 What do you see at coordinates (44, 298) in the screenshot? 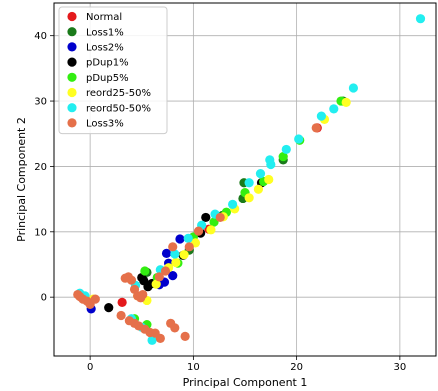
I see `y-tick-label: 0` at bounding box center [44, 298].